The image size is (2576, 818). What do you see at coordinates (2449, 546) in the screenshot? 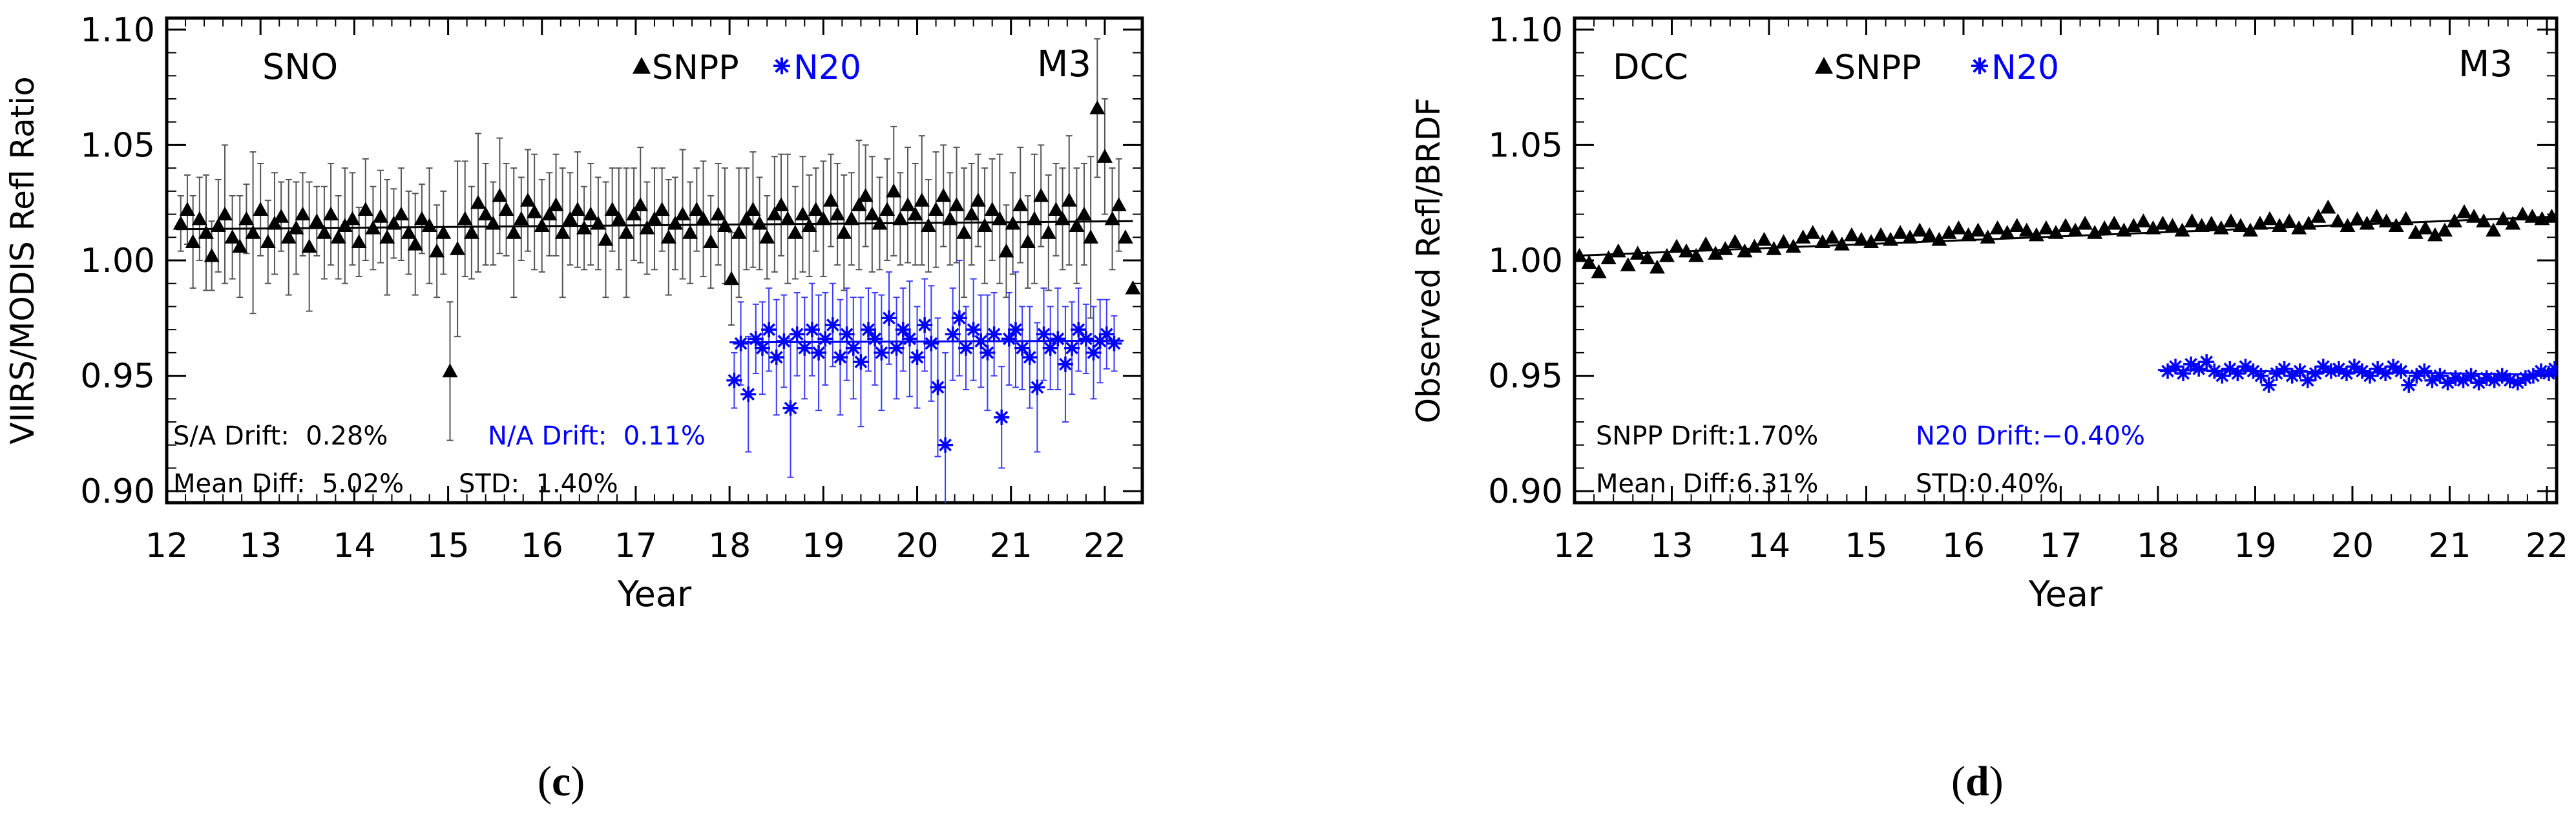
I see `x-tick-label: 21` at bounding box center [2449, 546].